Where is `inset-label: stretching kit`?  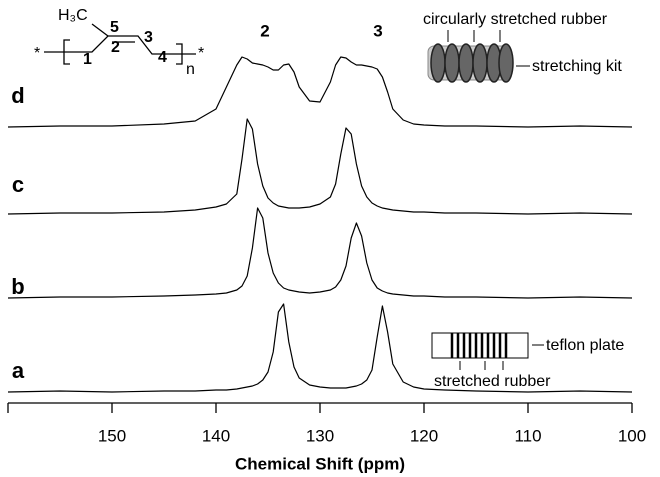 inset-label: stretching kit is located at coordinates (577, 66).